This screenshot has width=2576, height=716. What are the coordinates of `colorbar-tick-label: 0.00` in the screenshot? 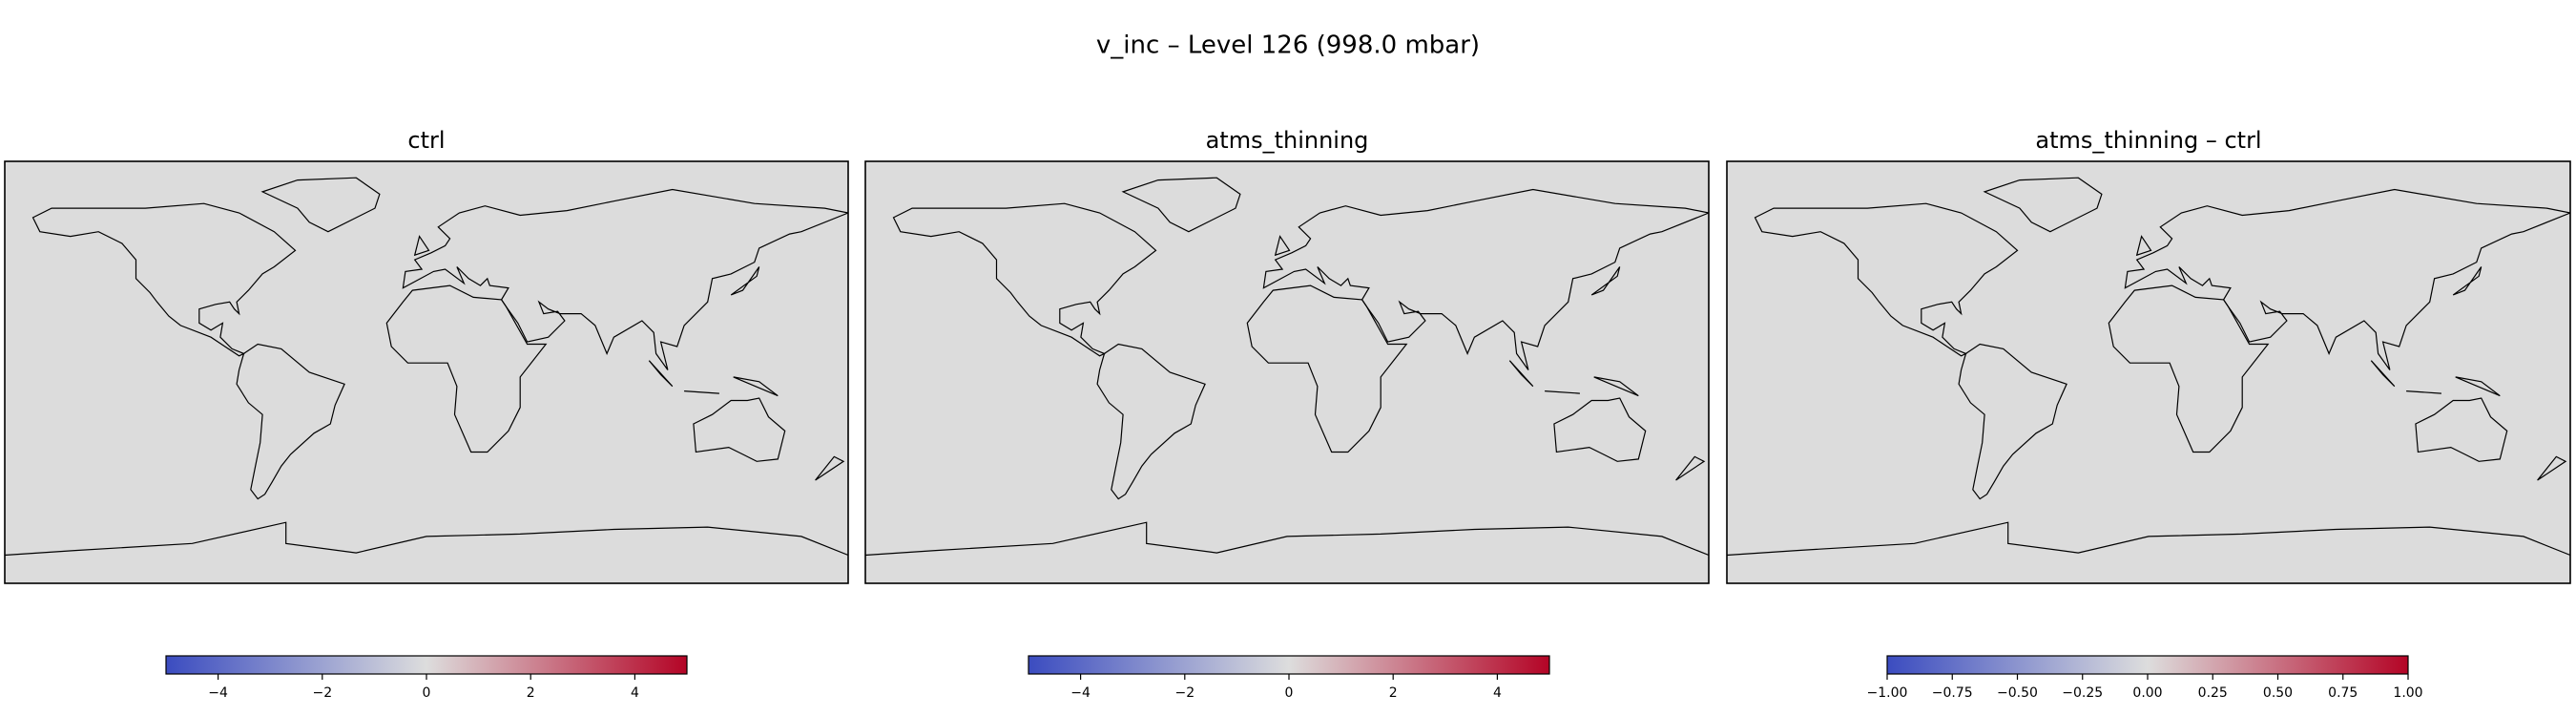 It's located at (2147, 693).